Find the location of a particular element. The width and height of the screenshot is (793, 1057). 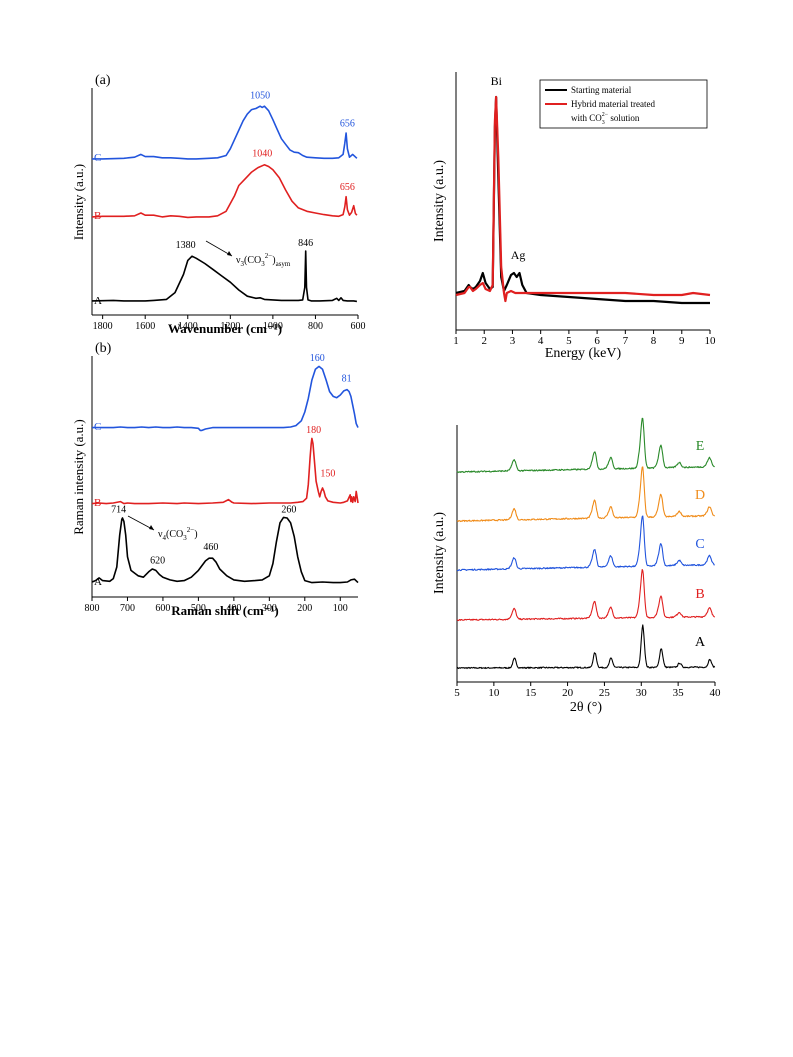

raman-annotations: 714 620 460 260 180 150 160 81 is located at coordinates (231, 460).